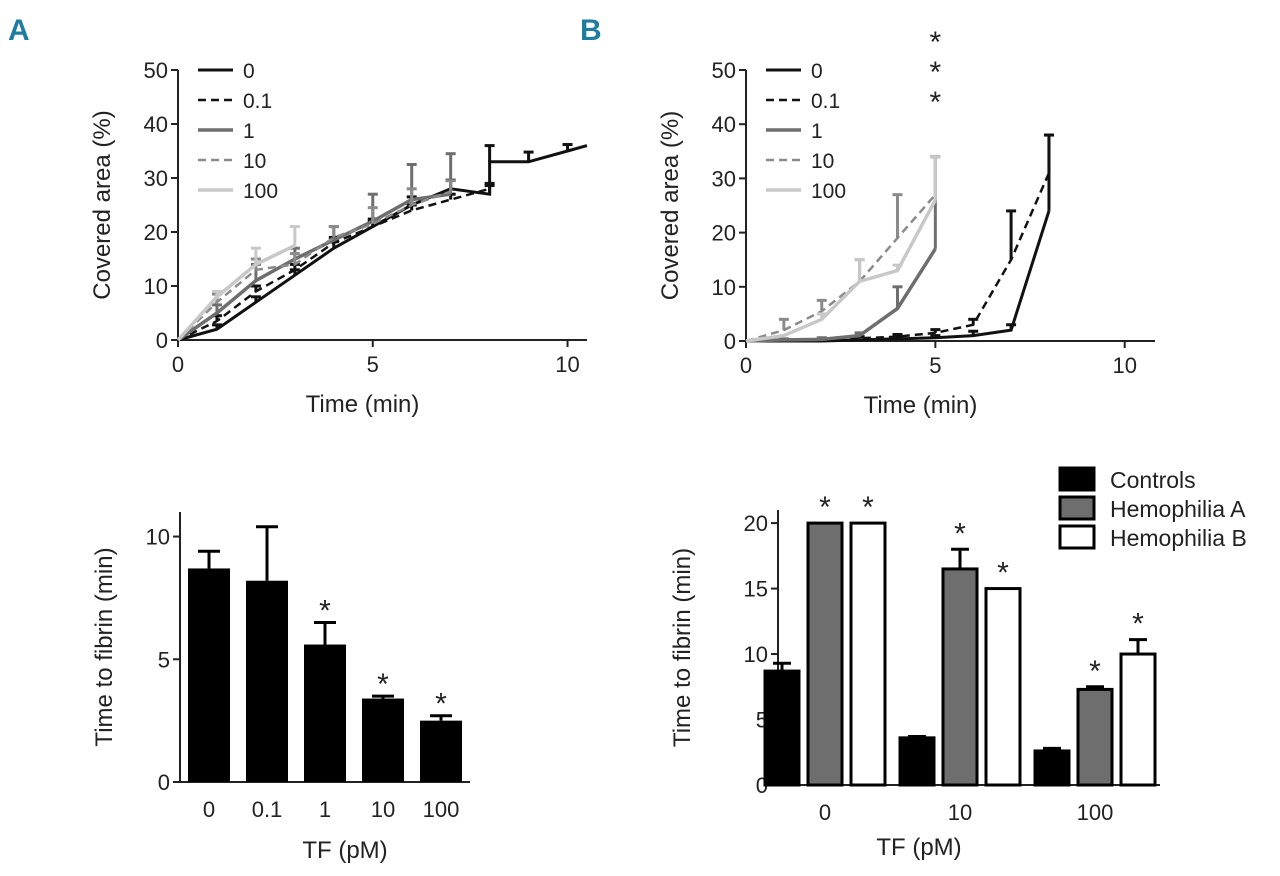 The image size is (1280, 876). Describe the element at coordinates (257, 101) in the screenshot. I see `a-top-legend-label: 0.1` at that location.